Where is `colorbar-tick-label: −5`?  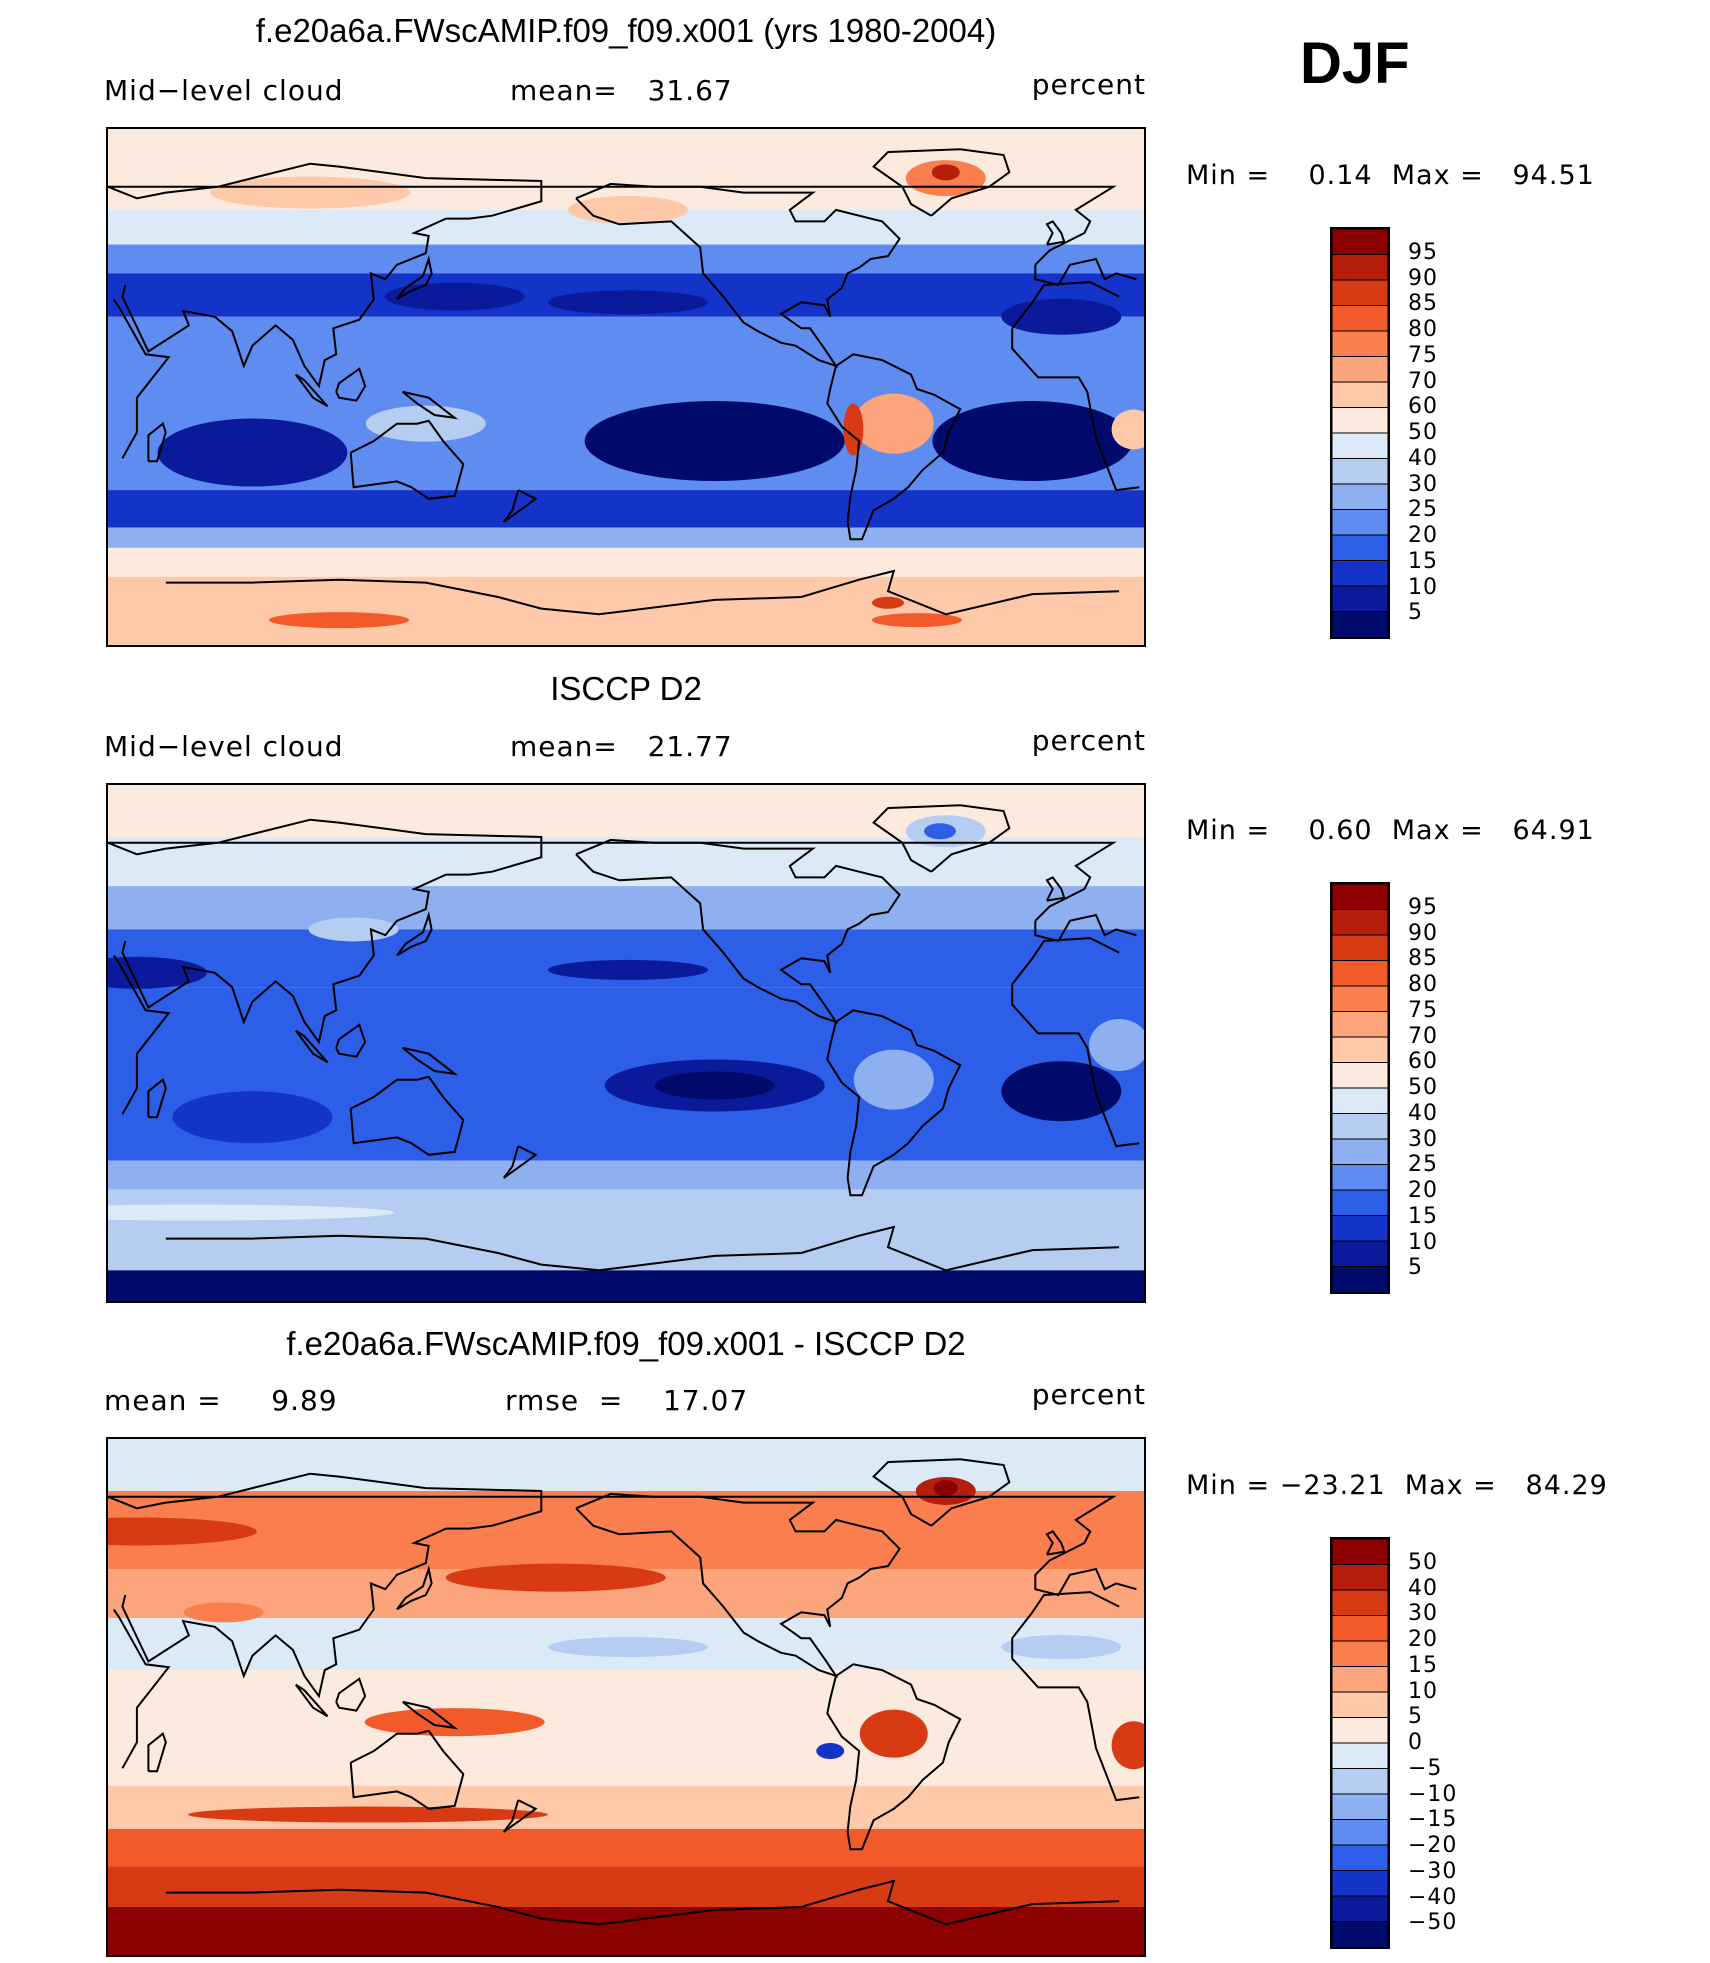 colorbar-tick-label: −5 is located at coordinates (1425, 1768).